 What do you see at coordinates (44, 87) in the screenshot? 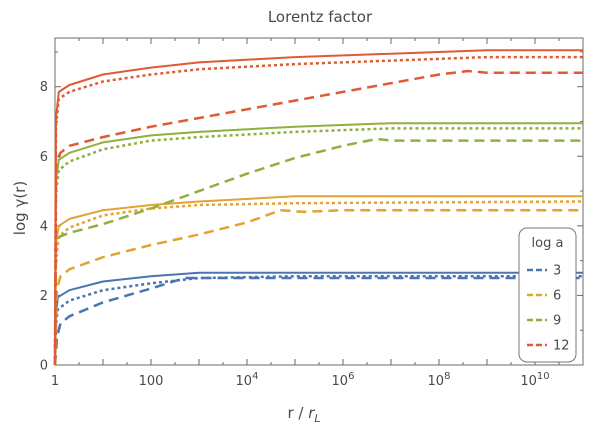
I see `y-tick-label: 8` at bounding box center [44, 87].